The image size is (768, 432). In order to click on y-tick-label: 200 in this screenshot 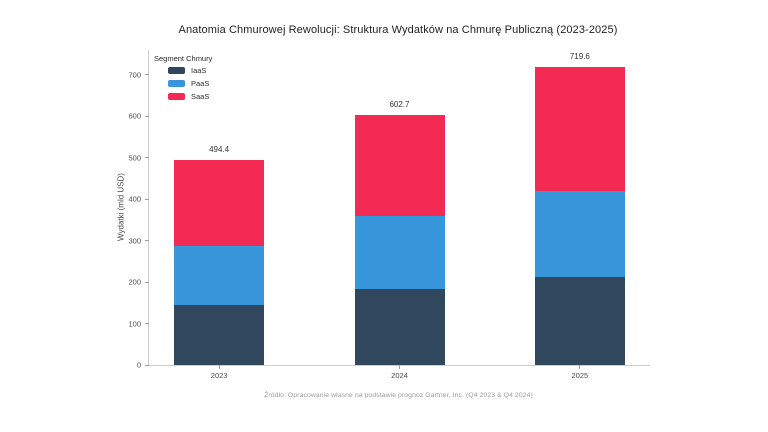, I will do `click(134, 282)`.